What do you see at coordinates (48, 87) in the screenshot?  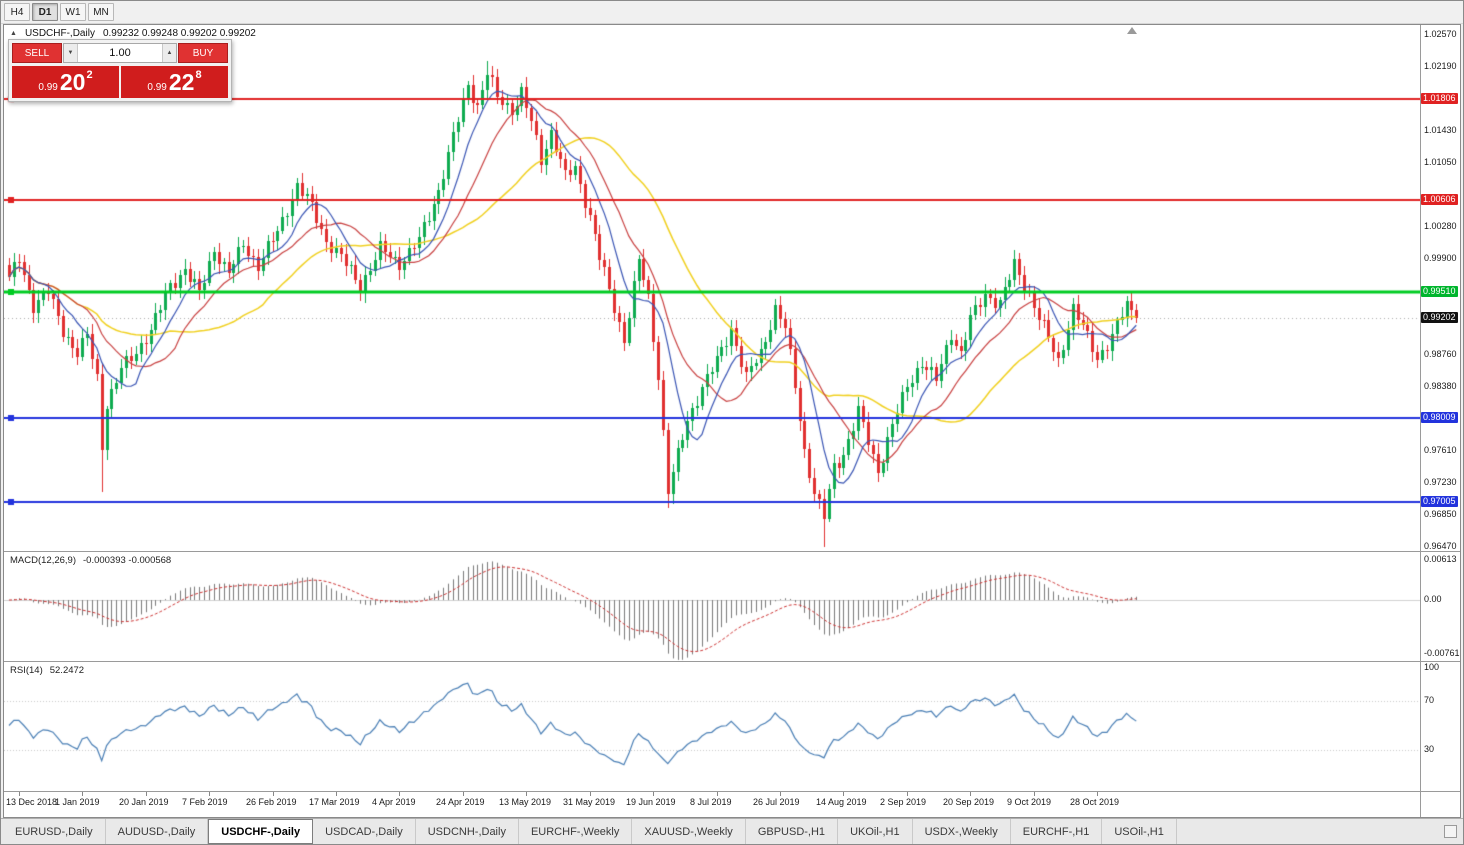 I see `sell-price-prefix: 0.99` at bounding box center [48, 87].